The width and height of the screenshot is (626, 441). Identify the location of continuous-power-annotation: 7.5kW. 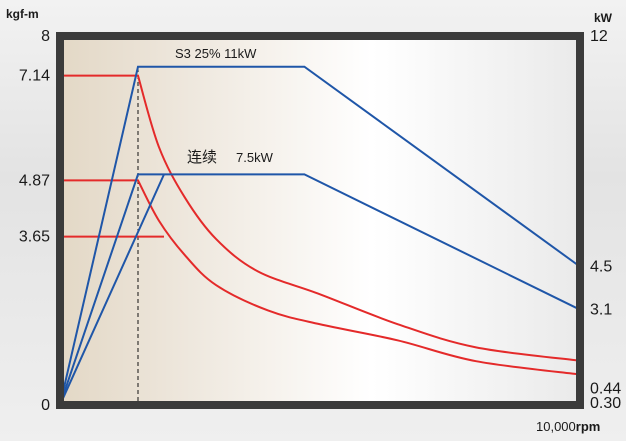
(255, 157).